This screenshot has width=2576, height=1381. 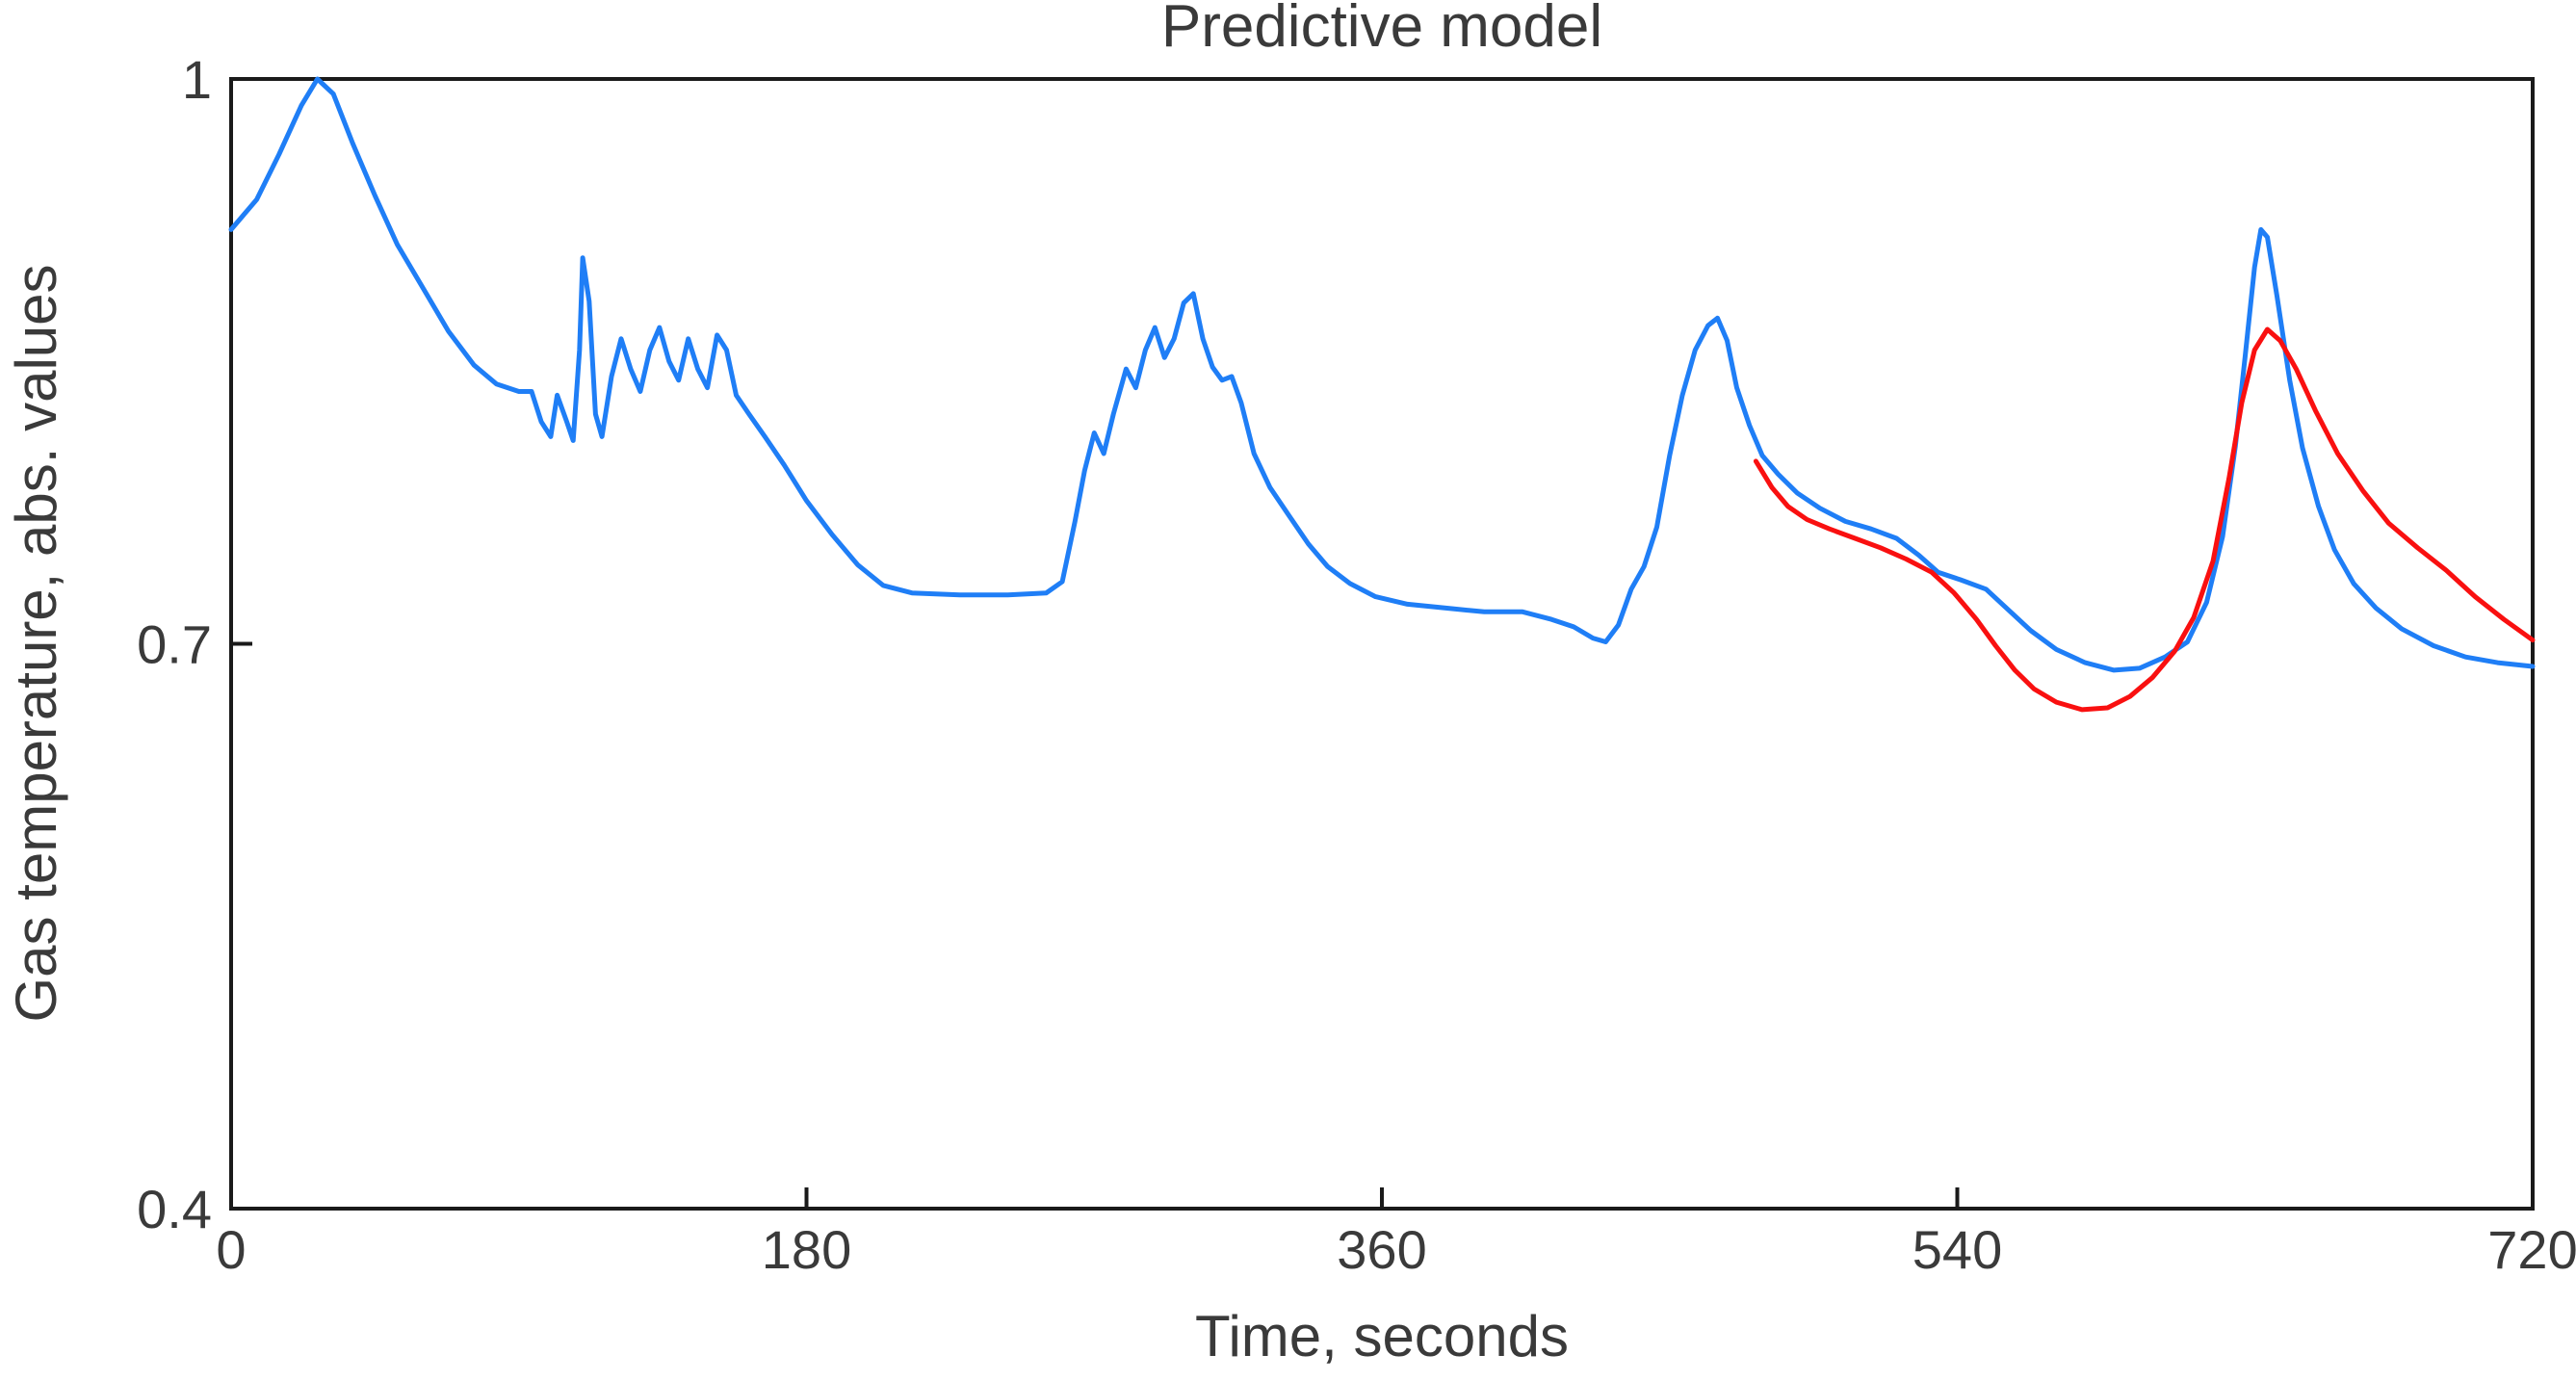 I want to click on x-tick-label: 720, so click(x=2531, y=1249).